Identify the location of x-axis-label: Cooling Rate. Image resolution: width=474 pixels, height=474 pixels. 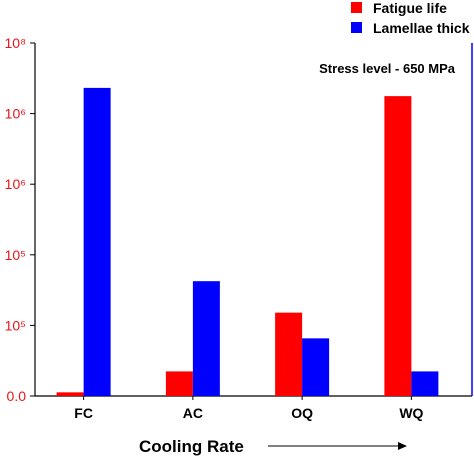
(191, 446).